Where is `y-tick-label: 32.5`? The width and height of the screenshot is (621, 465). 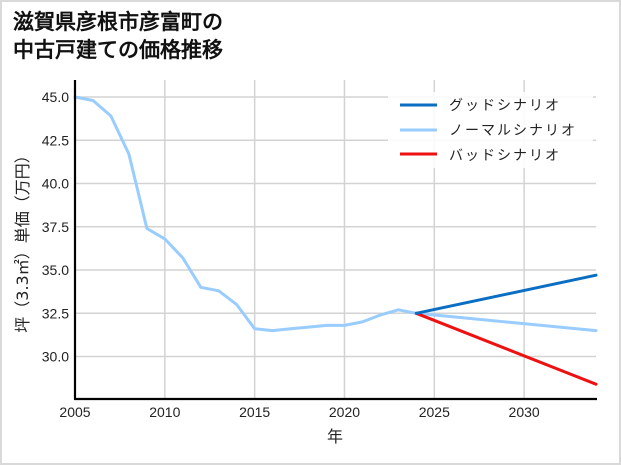
y-tick-label: 32.5 is located at coordinates (55, 313).